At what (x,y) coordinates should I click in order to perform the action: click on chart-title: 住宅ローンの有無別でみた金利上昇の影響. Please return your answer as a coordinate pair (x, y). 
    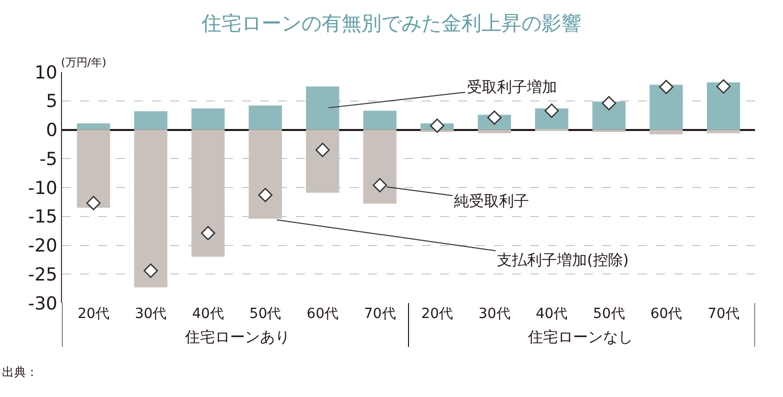
    Looking at the image, I should click on (391, 22).